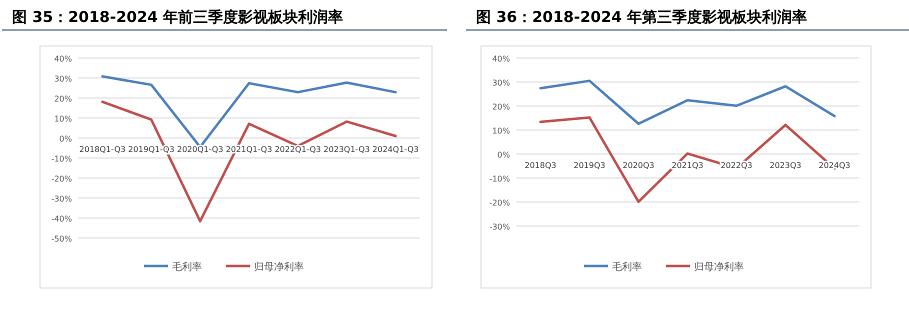 The width and height of the screenshot is (909, 330). Describe the element at coordinates (61, 239) in the screenshot. I see `y-tick-label: -50%` at that location.